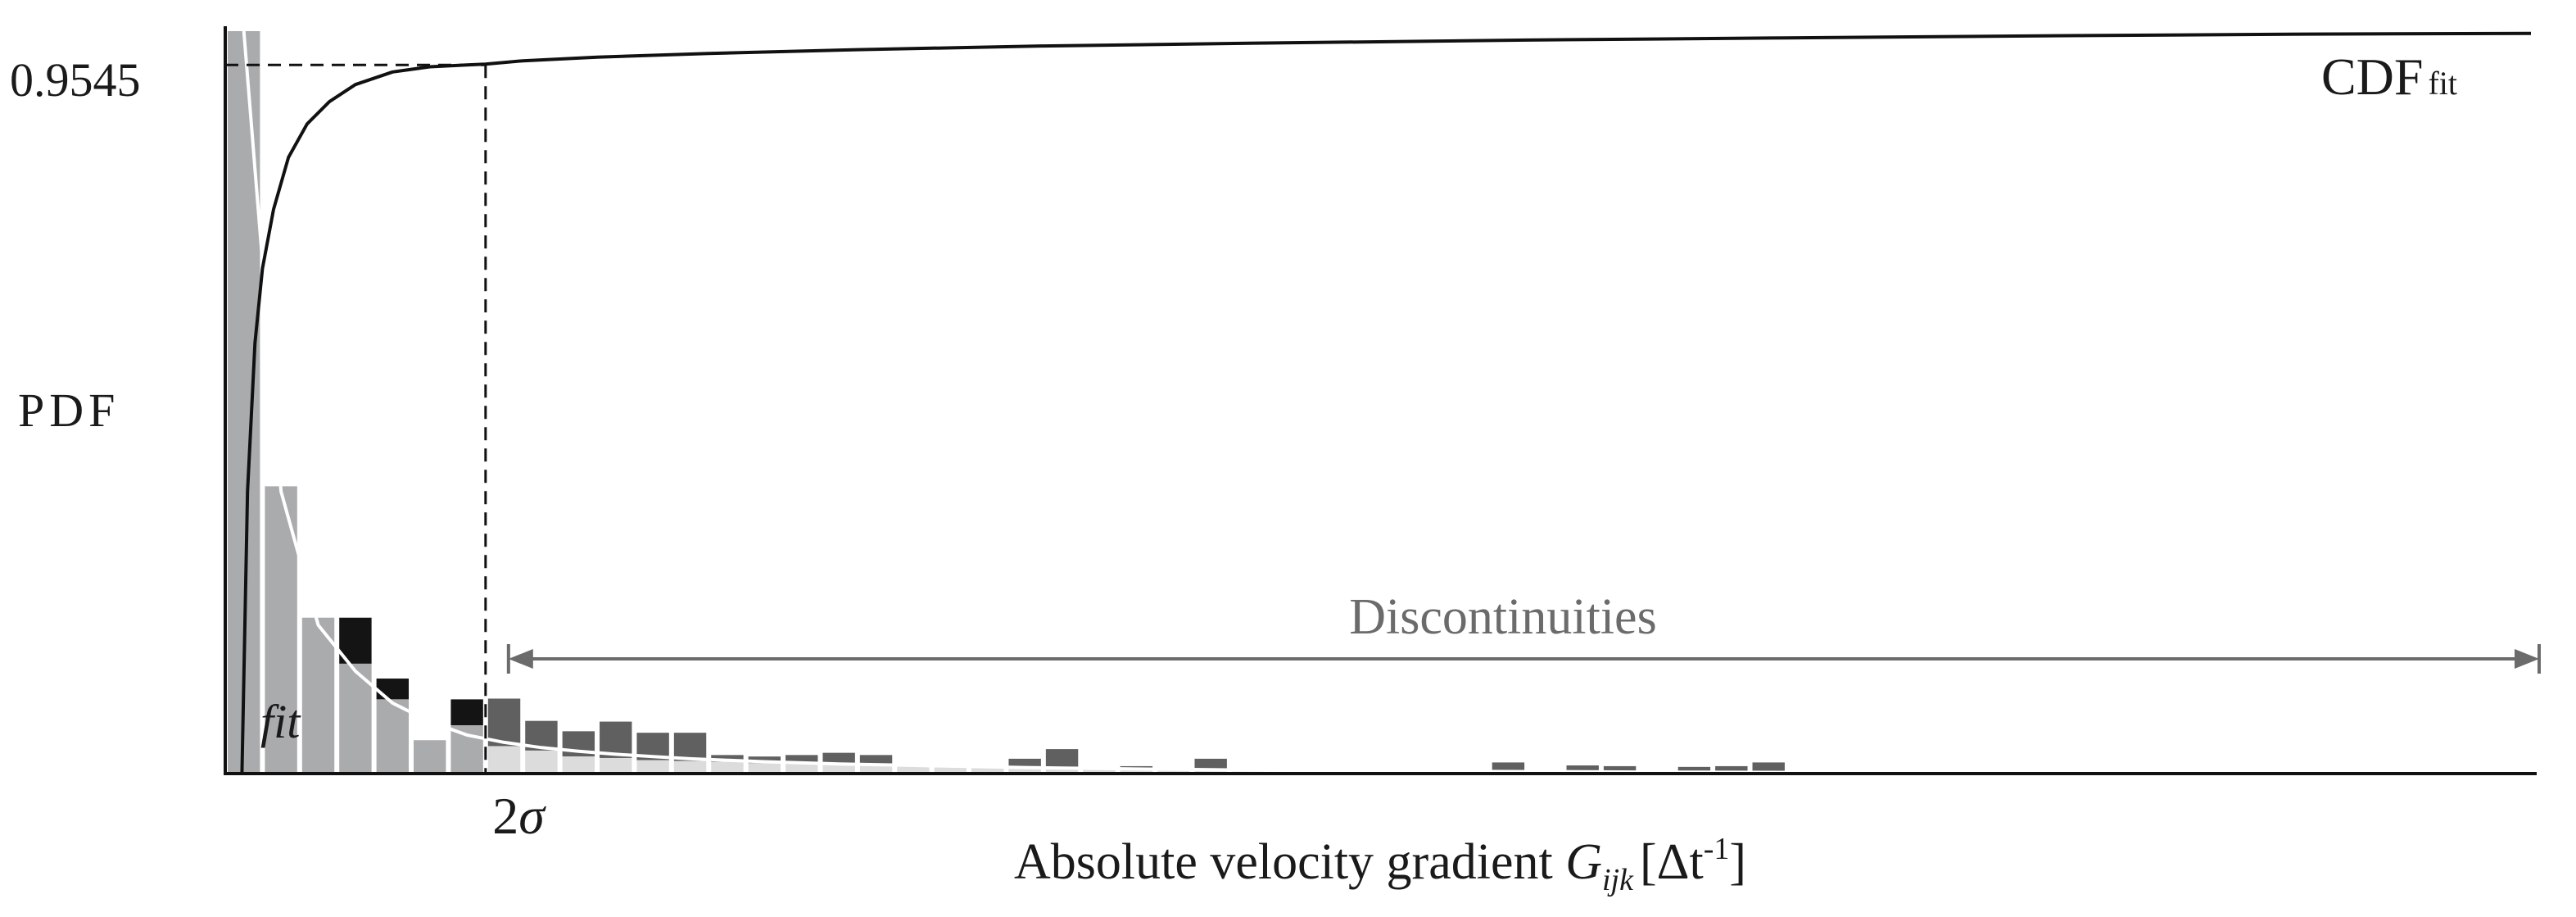 The height and width of the screenshot is (917, 2576). Describe the element at coordinates (532, 816) in the screenshot. I see `threshold-label-sigma: σ` at that location.